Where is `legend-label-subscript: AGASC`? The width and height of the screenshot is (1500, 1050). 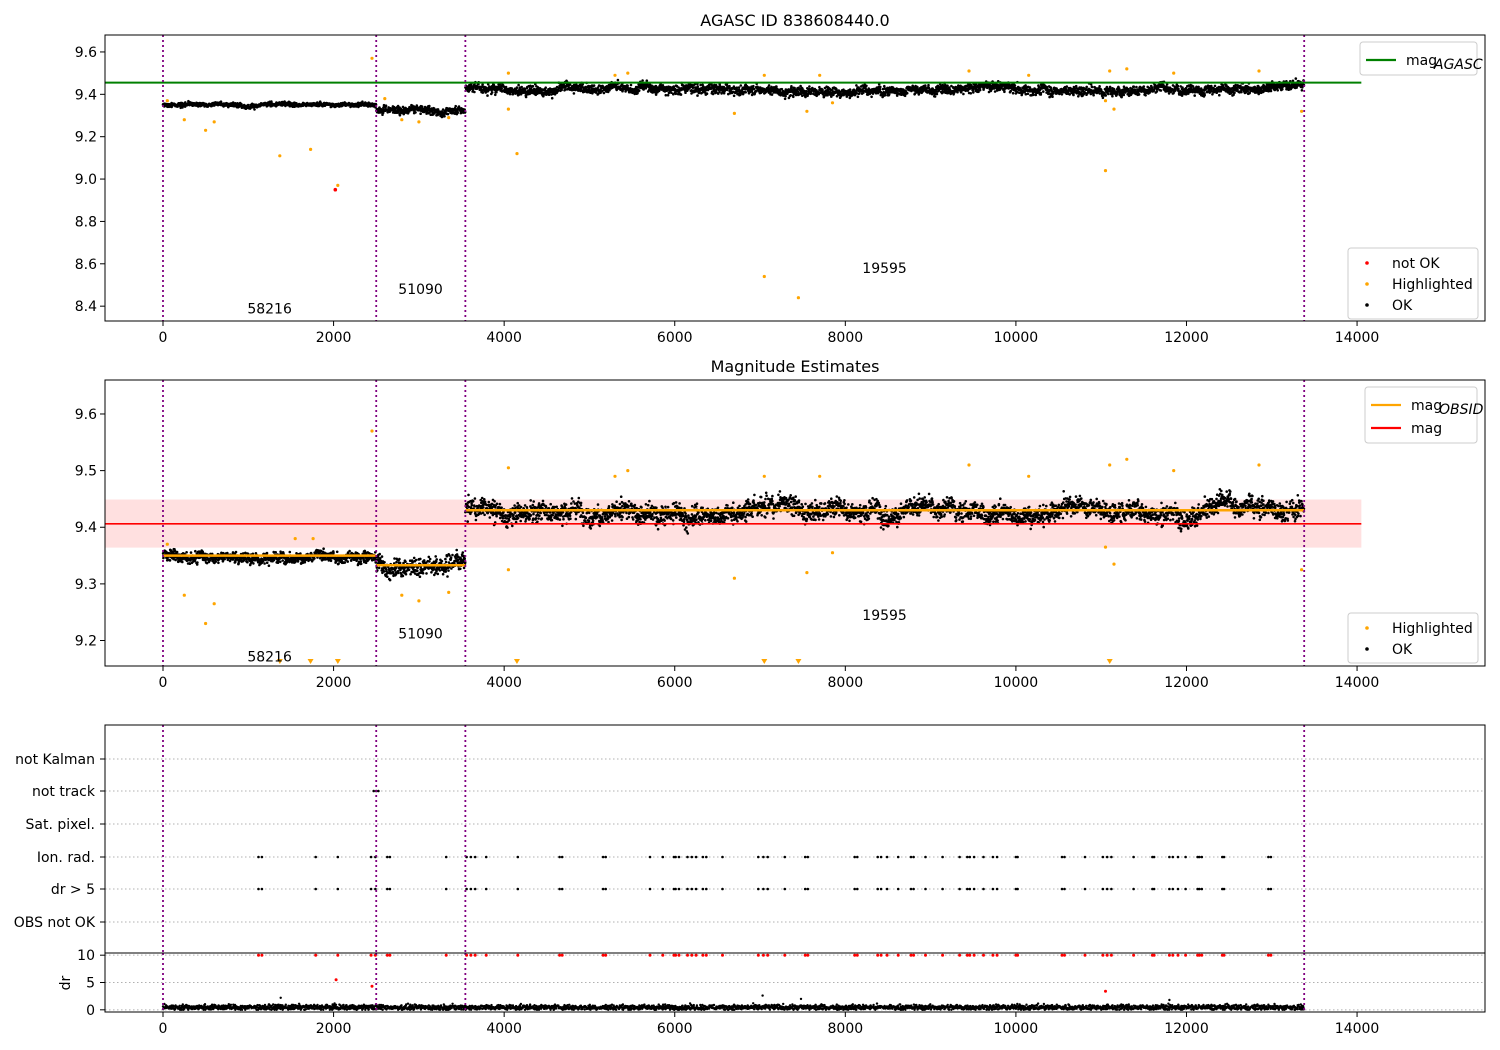 legend-label-subscript: AGASC is located at coordinates (1458, 65).